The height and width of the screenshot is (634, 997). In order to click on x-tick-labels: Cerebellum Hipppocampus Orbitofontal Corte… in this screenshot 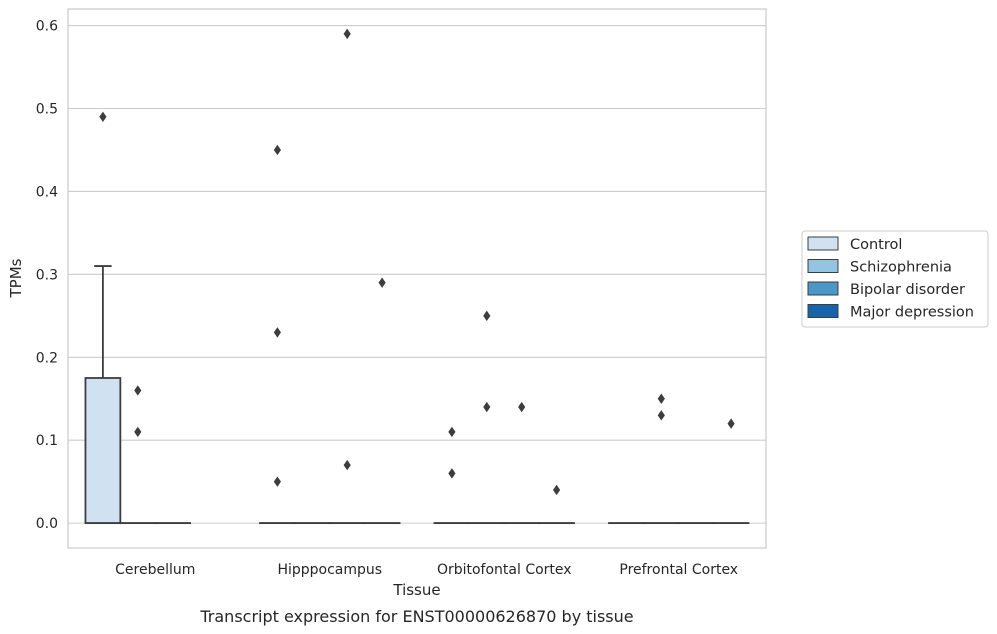, I will do `click(426, 570)`.